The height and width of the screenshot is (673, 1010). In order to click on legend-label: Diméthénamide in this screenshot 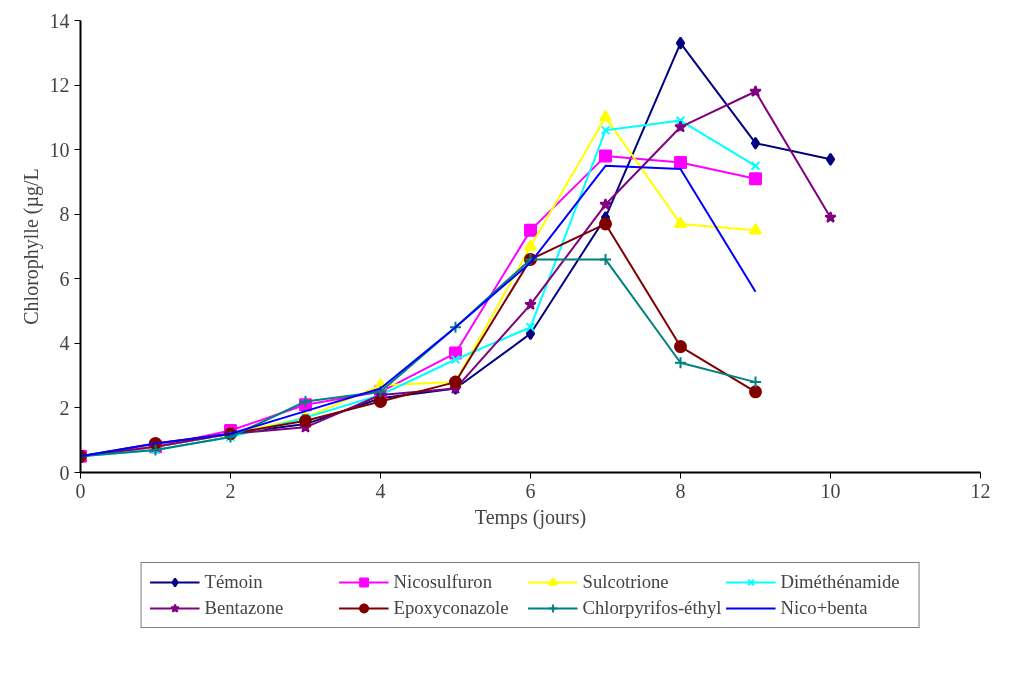, I will do `click(840, 582)`.